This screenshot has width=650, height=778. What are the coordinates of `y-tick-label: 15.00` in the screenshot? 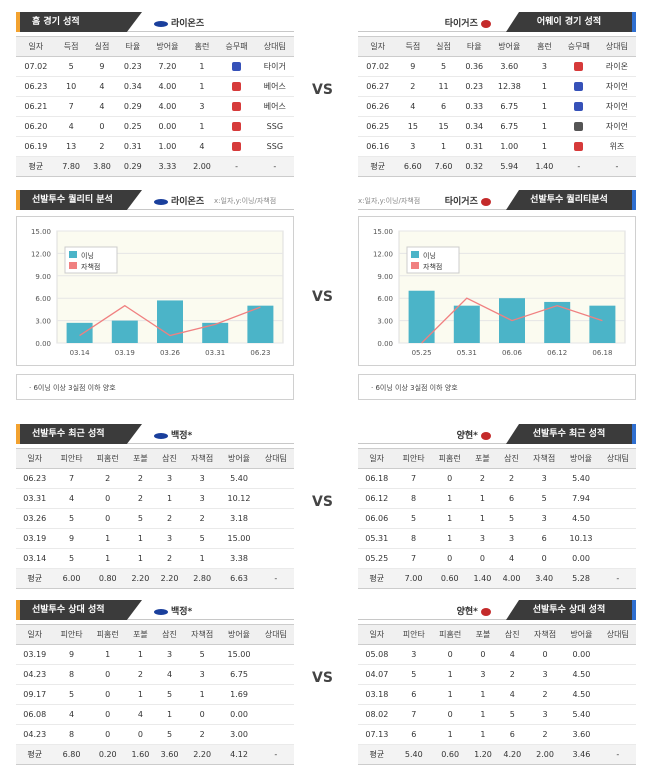 It's located at (41, 232).